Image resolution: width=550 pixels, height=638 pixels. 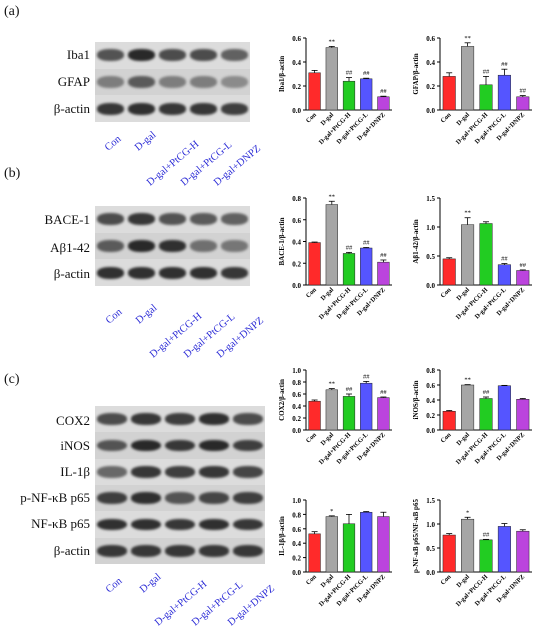 I want to click on y-axis-label: p-NF-κB p65/NF-κB p65, so click(x=416, y=536).